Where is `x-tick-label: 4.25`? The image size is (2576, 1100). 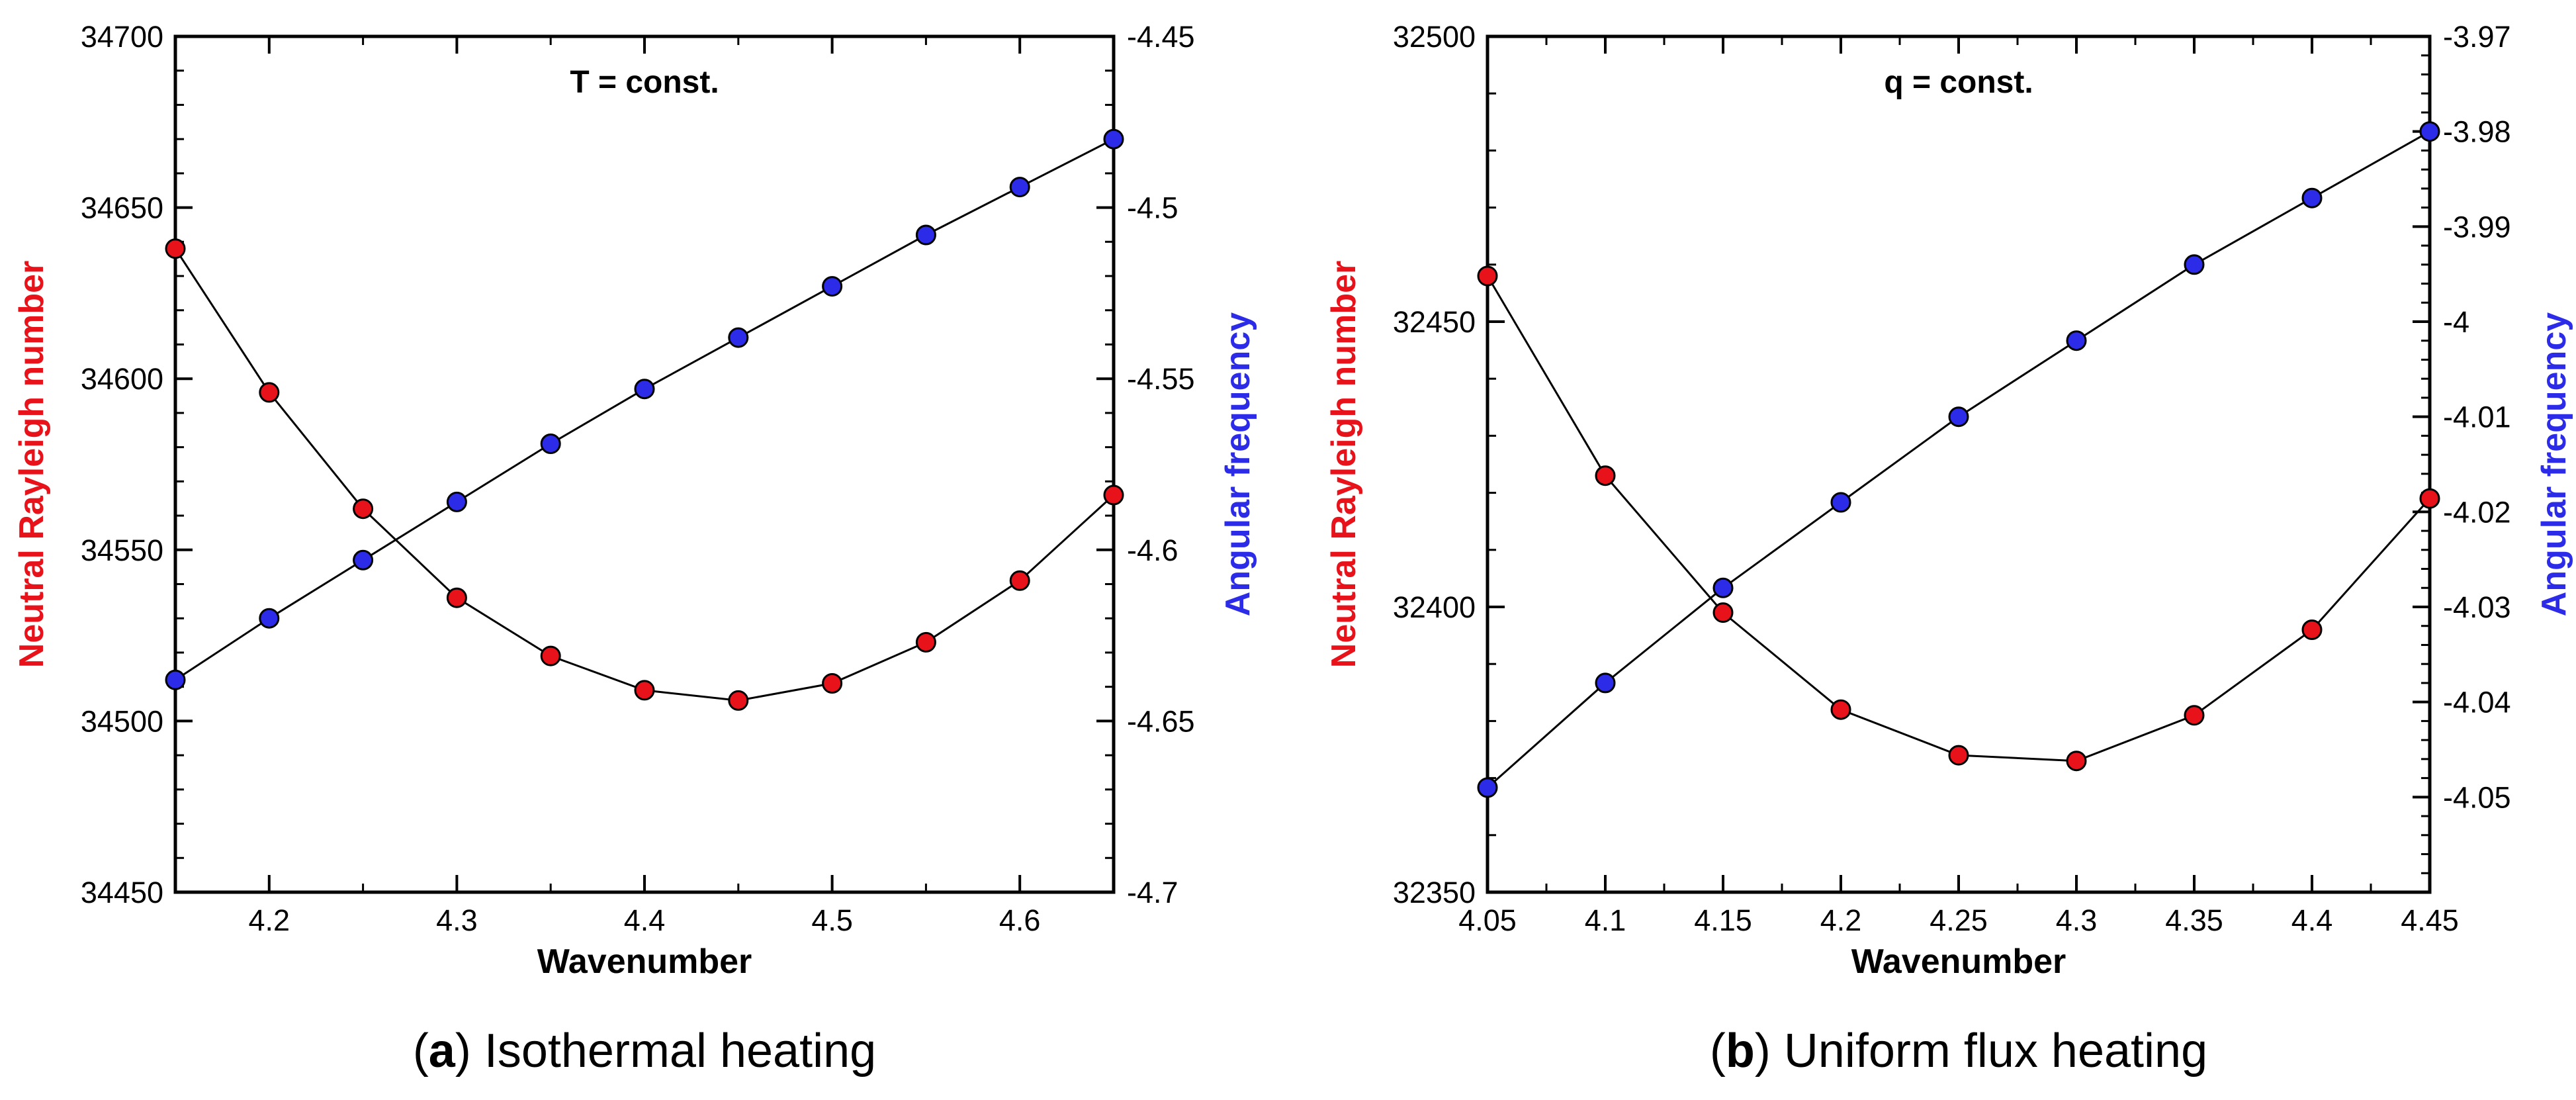 x-tick-label: 4.25 is located at coordinates (1959, 920).